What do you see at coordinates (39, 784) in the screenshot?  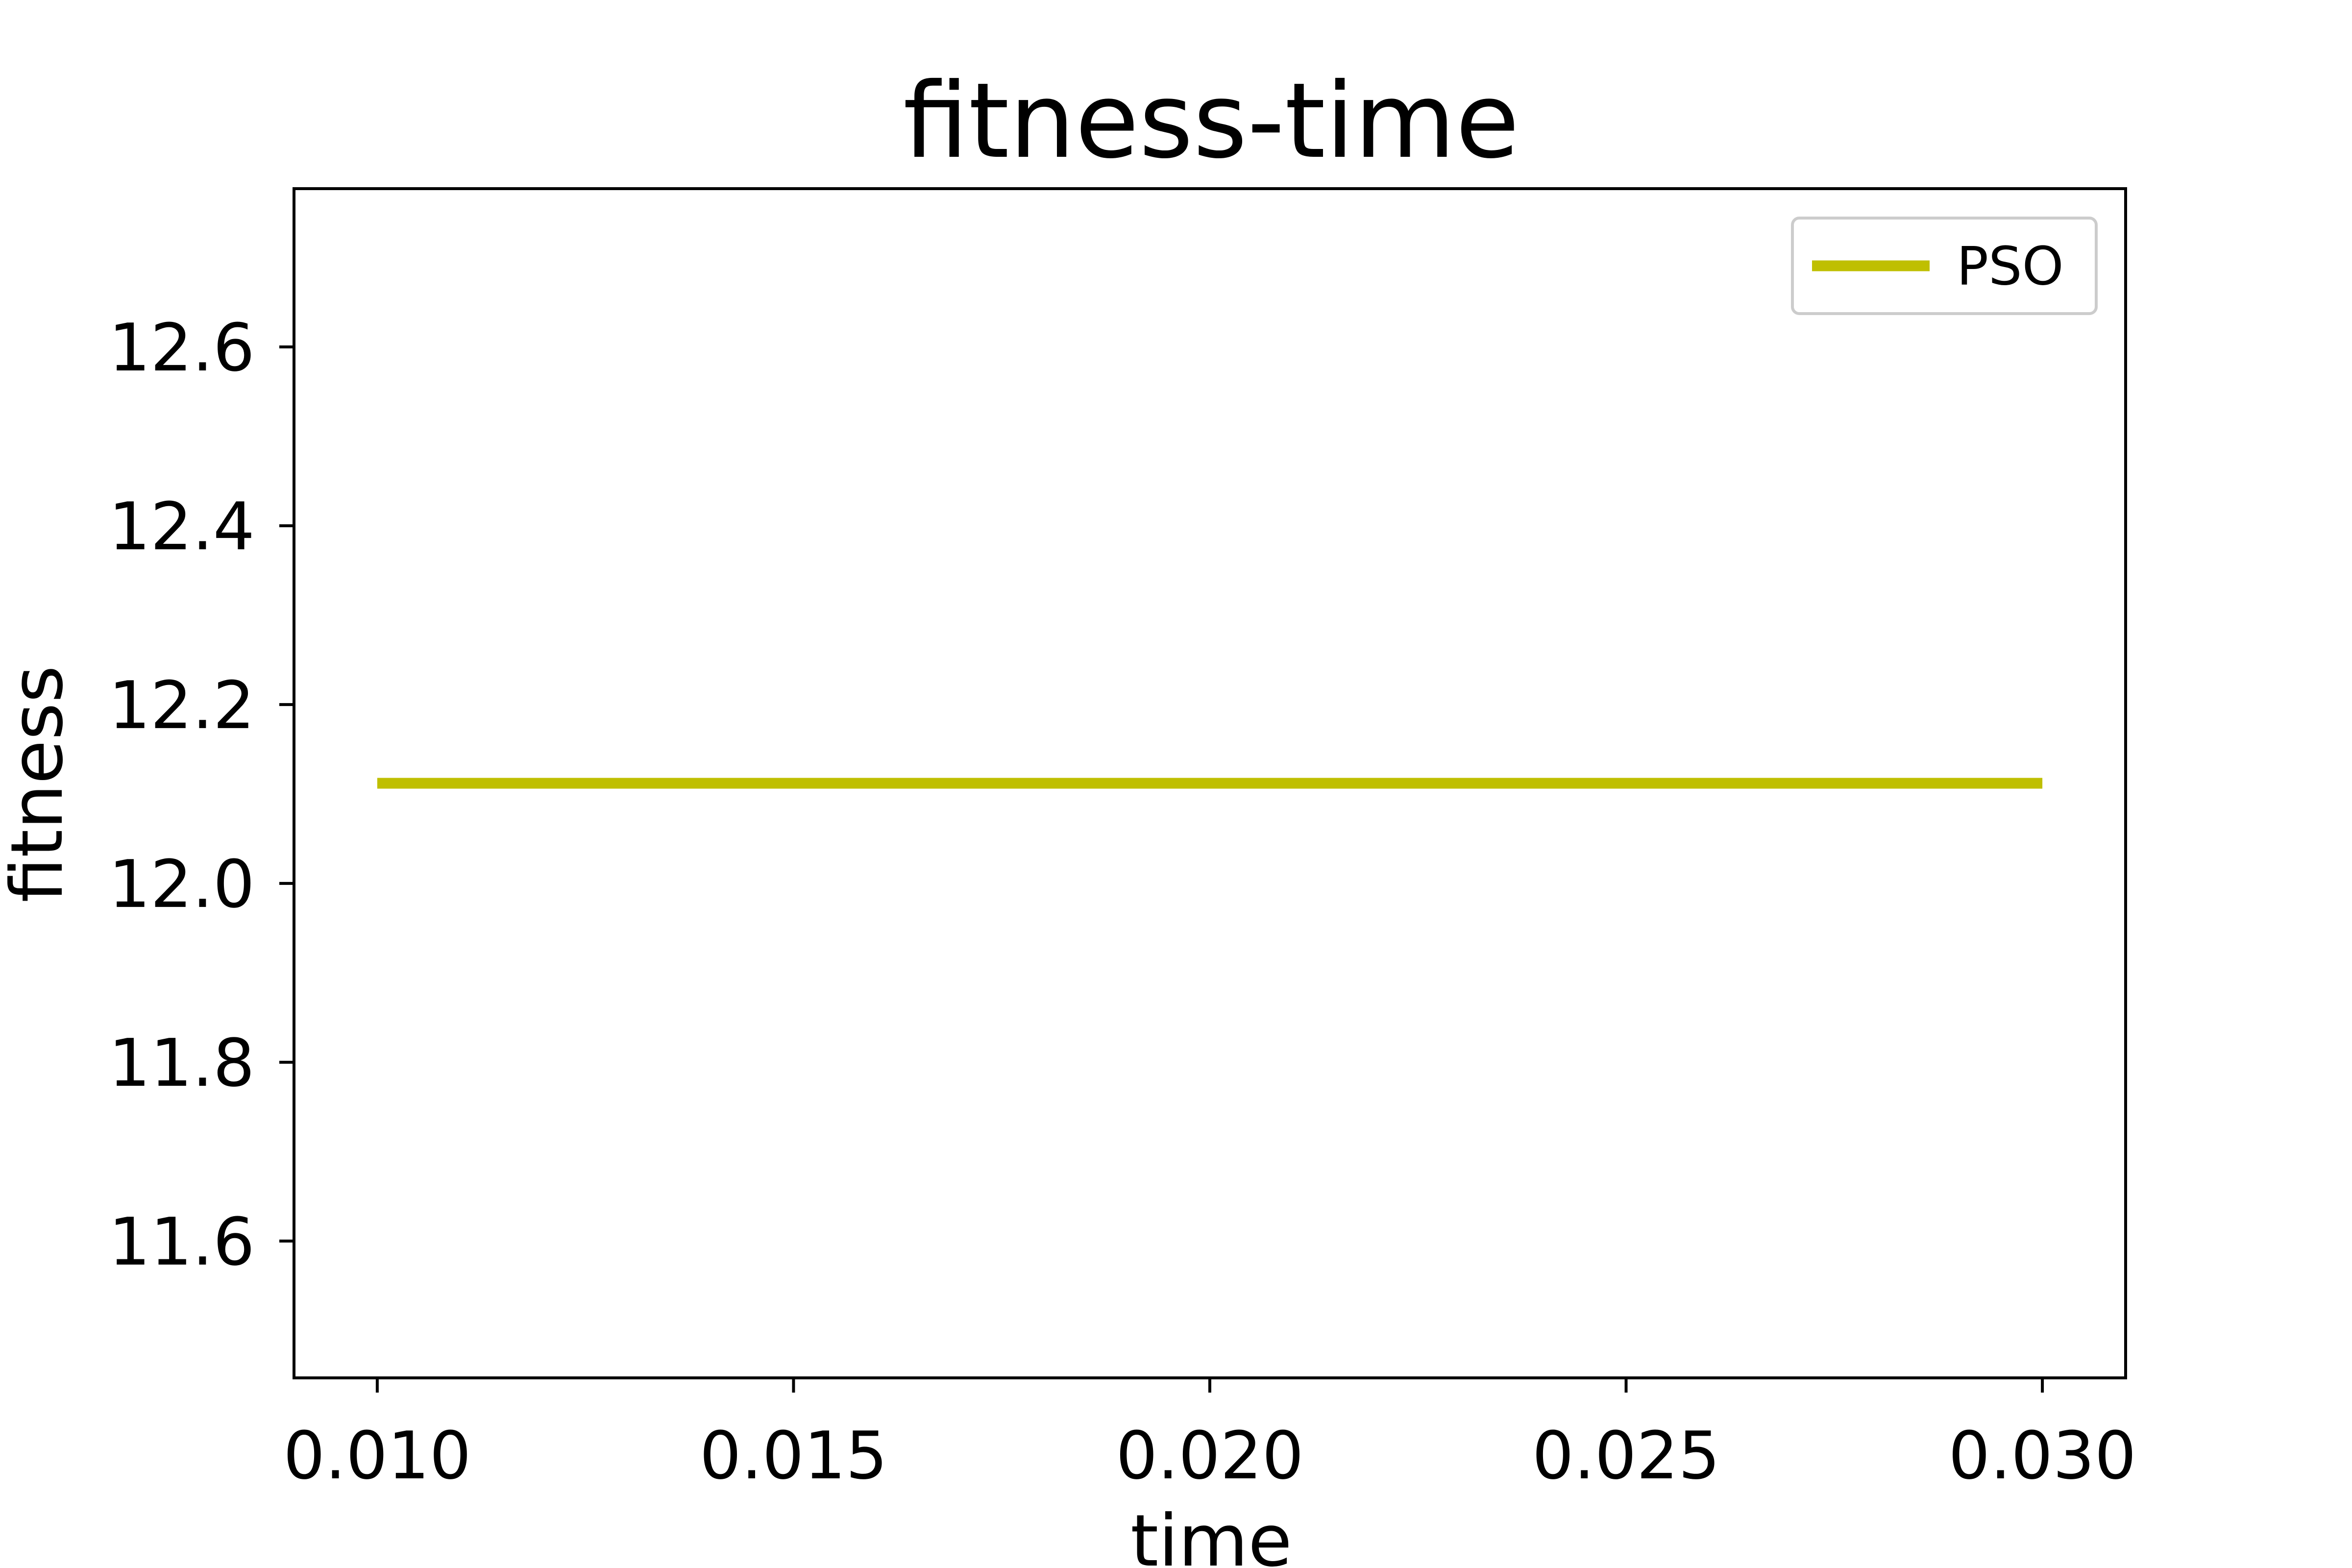 I see `y-axis-label: fitness` at bounding box center [39, 784].